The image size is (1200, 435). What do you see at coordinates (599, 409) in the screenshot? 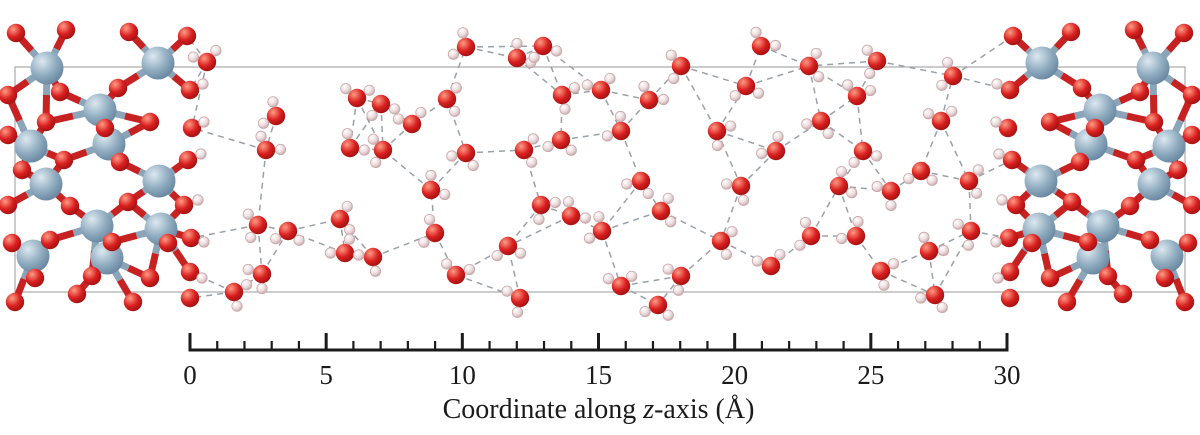
I see `axis-title: Coordinate along z-axis (Å)` at bounding box center [599, 409].